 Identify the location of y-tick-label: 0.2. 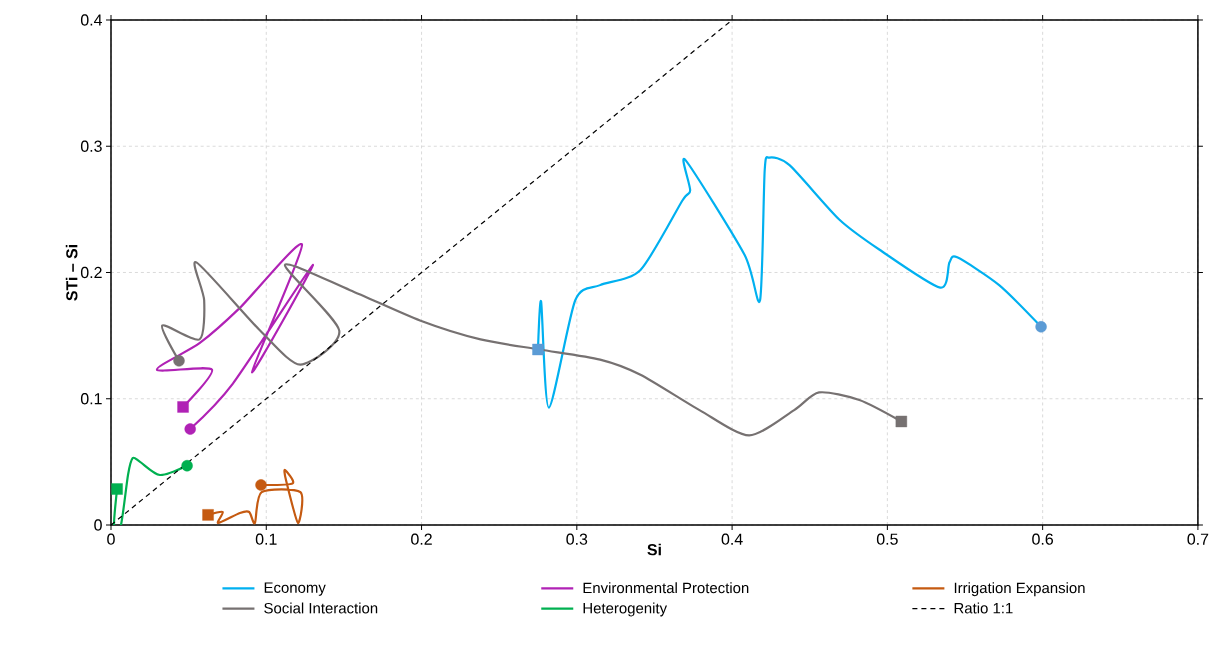
(91, 272).